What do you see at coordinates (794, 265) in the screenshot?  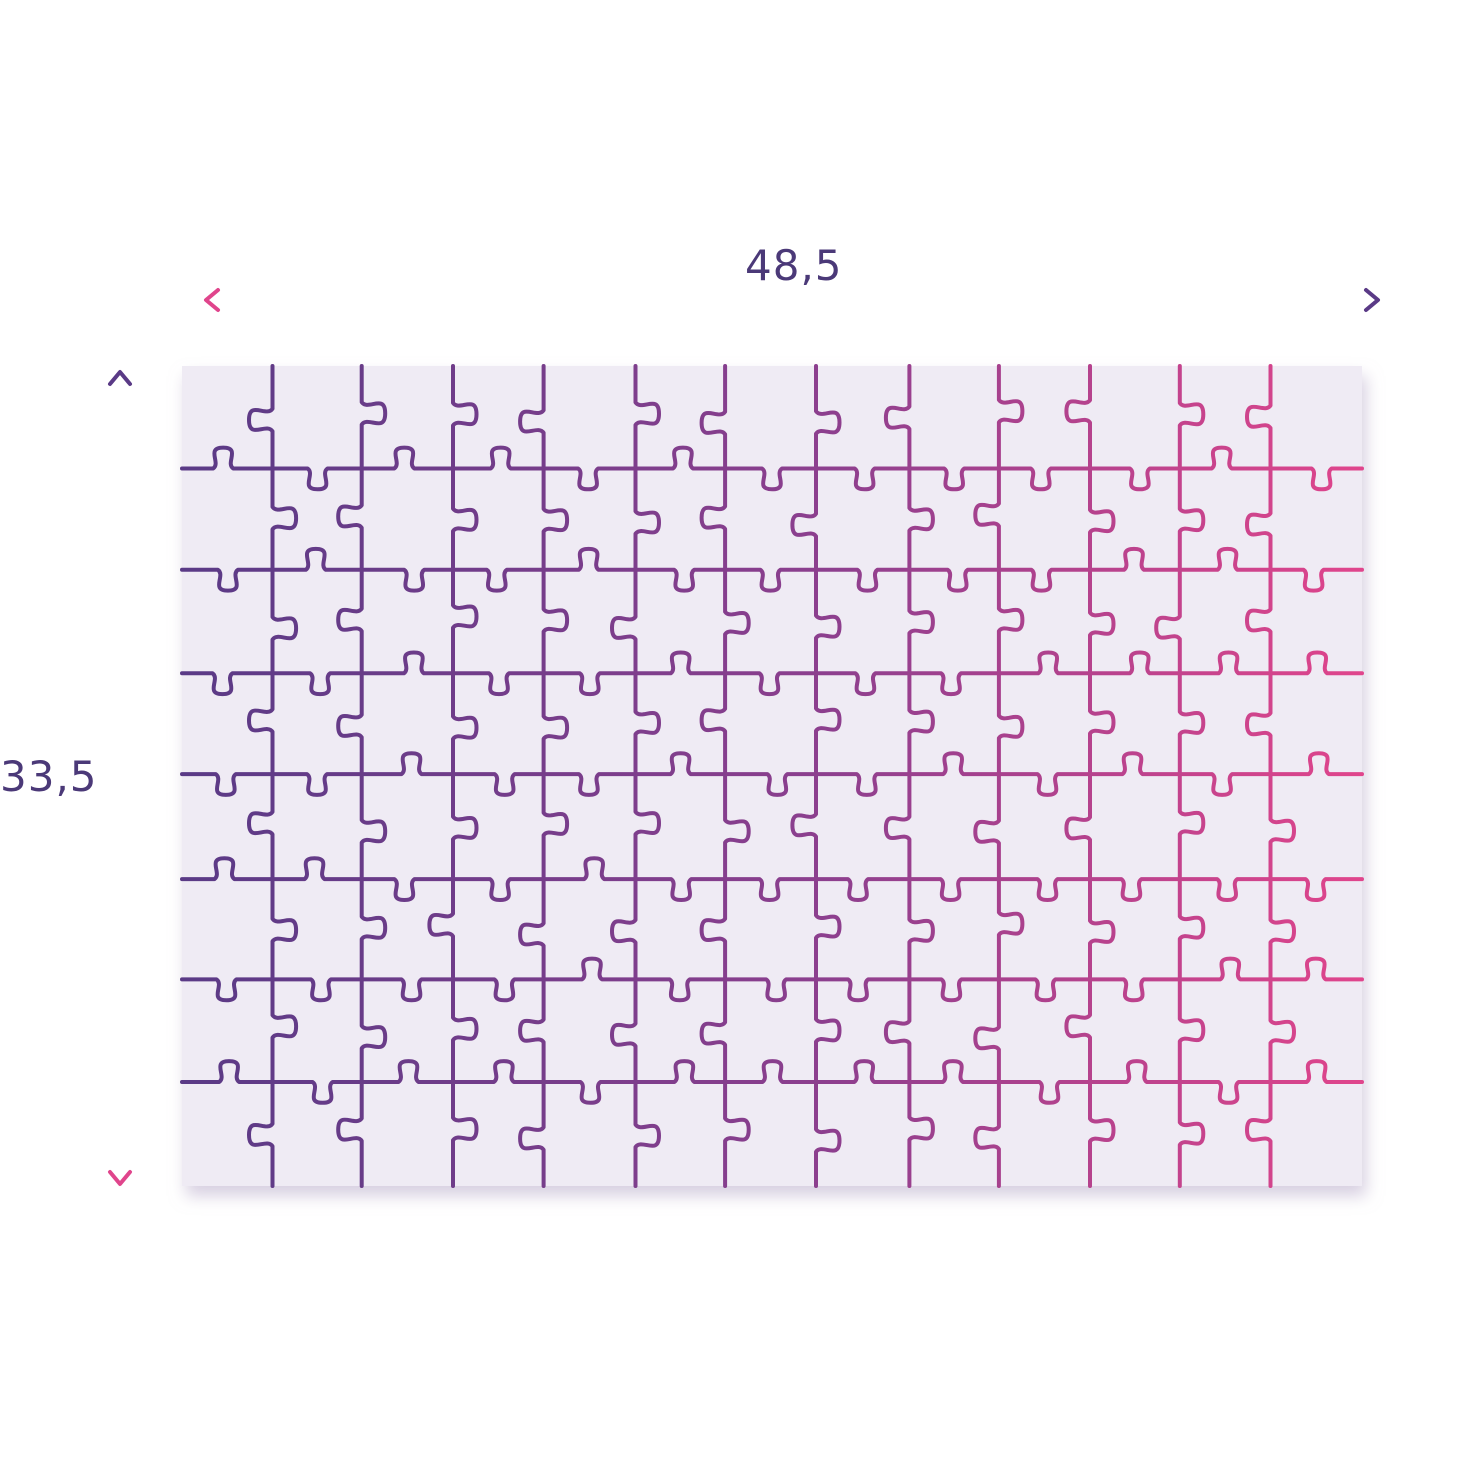 I see `width-label: 48,5` at bounding box center [794, 265].